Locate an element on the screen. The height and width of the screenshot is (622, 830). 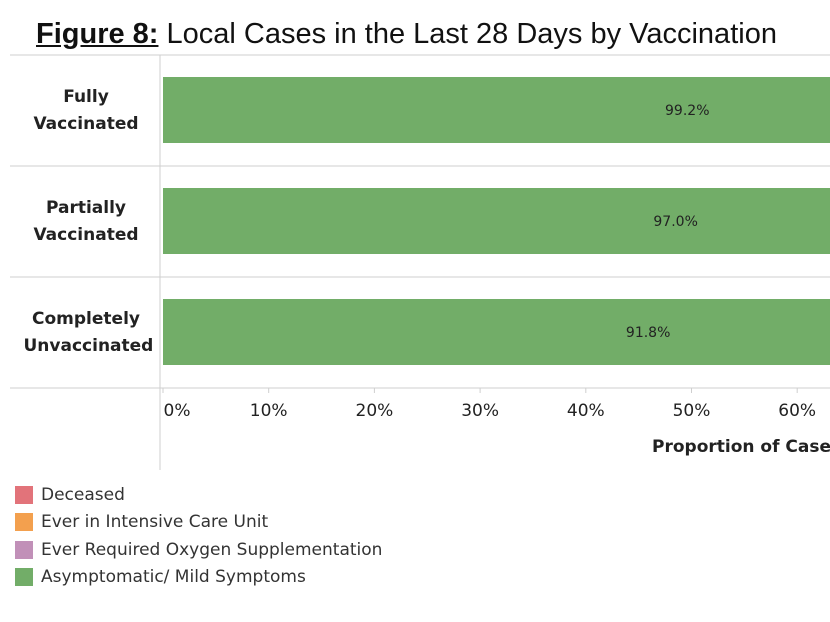
category-label: Completely Unvaccinated is located at coordinates (86, 333).